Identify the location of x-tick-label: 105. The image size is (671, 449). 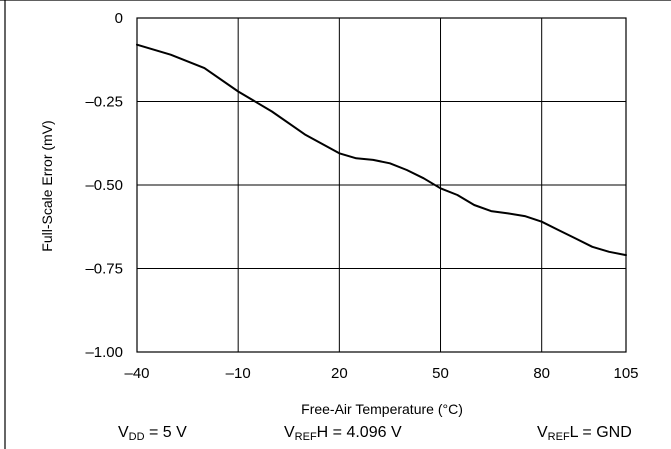
(625, 373).